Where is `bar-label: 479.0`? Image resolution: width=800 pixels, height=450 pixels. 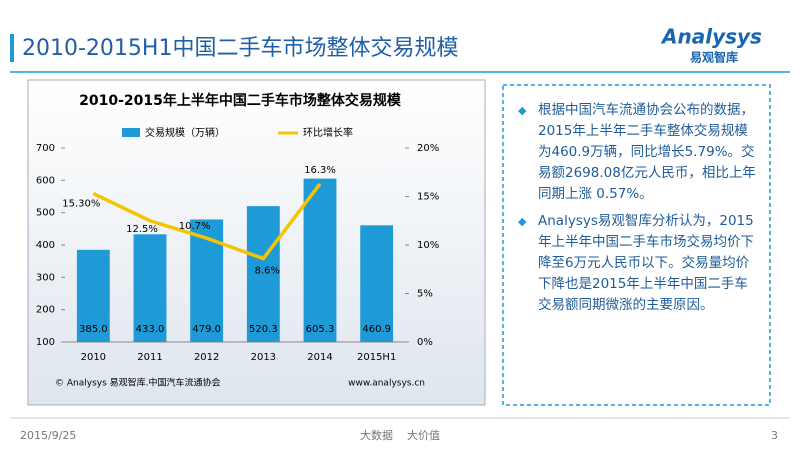
bar-label: 479.0 is located at coordinates (206, 329).